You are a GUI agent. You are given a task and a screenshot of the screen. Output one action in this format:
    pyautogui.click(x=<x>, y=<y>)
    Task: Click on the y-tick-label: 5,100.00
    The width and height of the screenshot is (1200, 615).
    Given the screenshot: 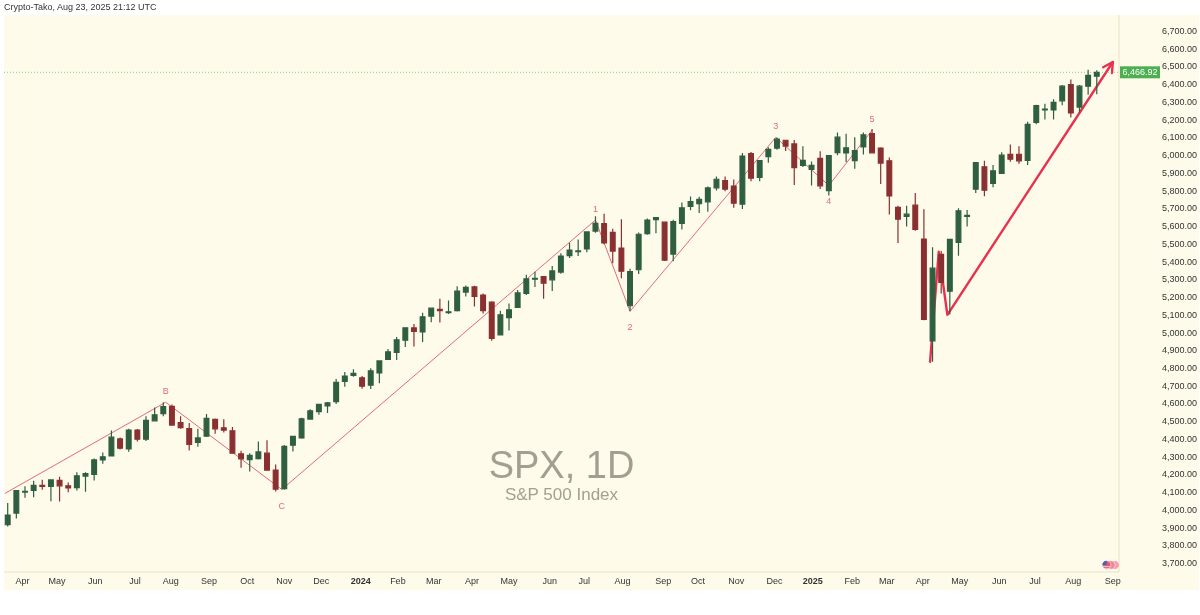 What is the action you would take?
    pyautogui.click(x=1180, y=314)
    